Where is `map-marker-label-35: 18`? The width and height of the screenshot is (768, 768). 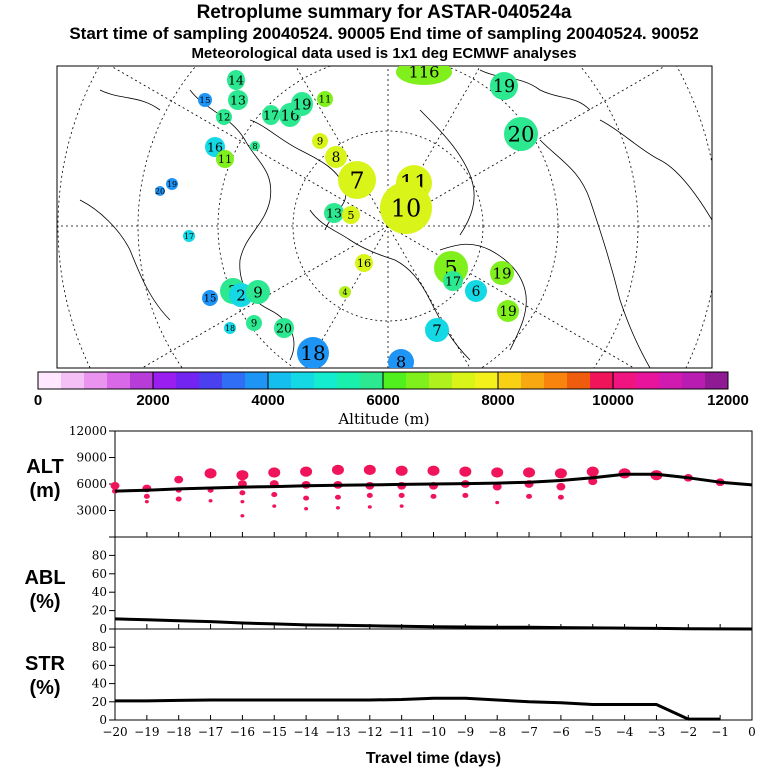 map-marker-label-35: 18 is located at coordinates (312, 353).